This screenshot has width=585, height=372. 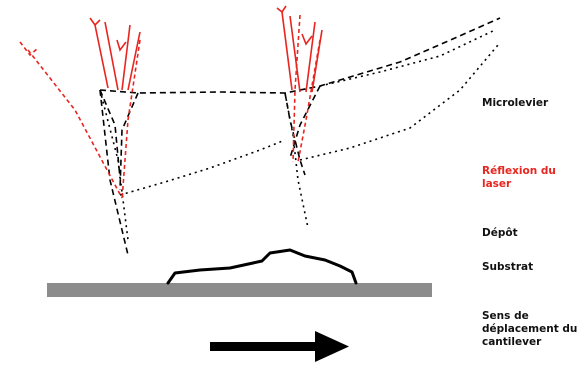 What do you see at coordinates (519, 177) in the screenshot?
I see `label-laser-reflection: Réflexion du laser` at bounding box center [519, 177].